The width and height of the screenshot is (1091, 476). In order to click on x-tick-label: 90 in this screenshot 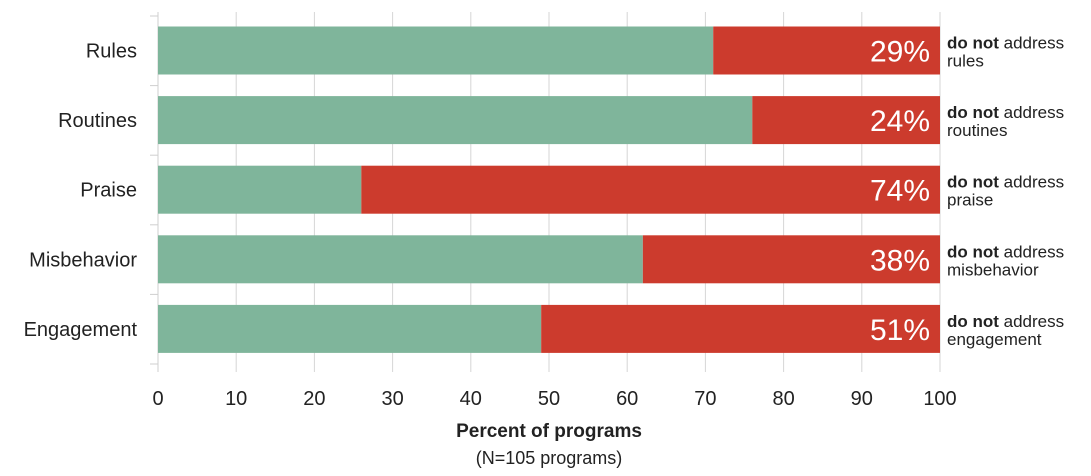, I will do `click(862, 399)`.